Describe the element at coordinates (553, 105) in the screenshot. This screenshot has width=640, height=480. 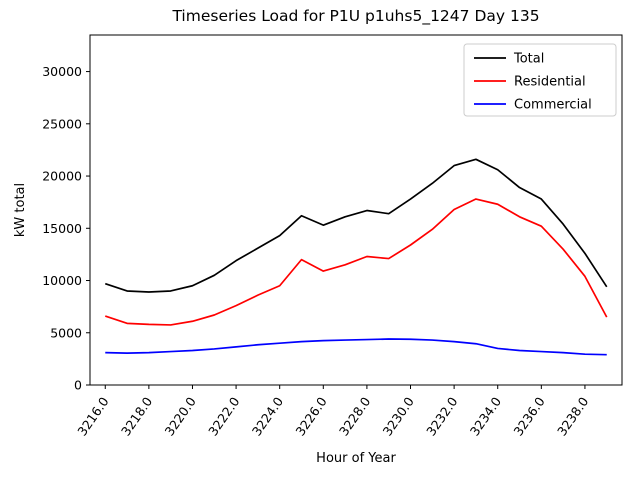
I see `legend-label-commercial: Commercial` at that location.